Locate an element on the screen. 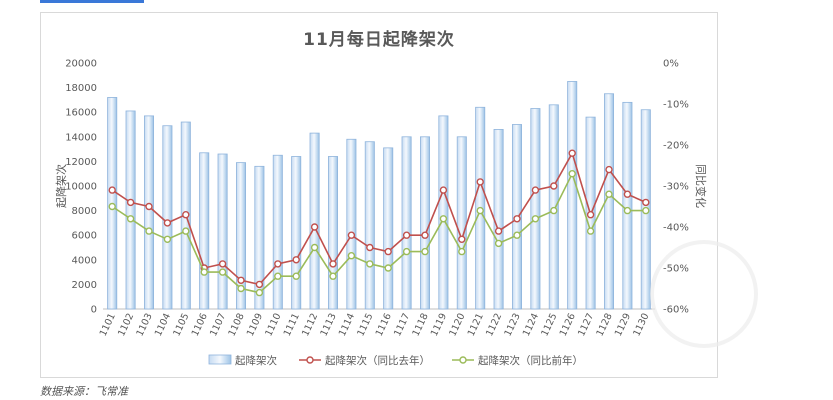 The height and width of the screenshot is (400, 833). y-left-tick-label: 18000 is located at coordinates (81, 88).